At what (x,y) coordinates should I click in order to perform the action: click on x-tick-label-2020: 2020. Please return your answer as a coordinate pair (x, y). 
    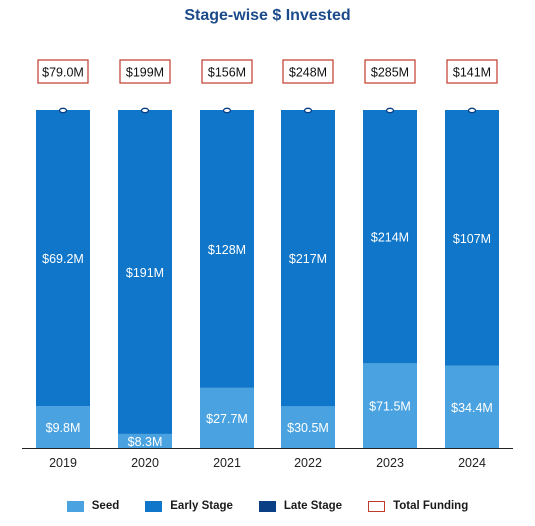
    Looking at the image, I should click on (145, 463).